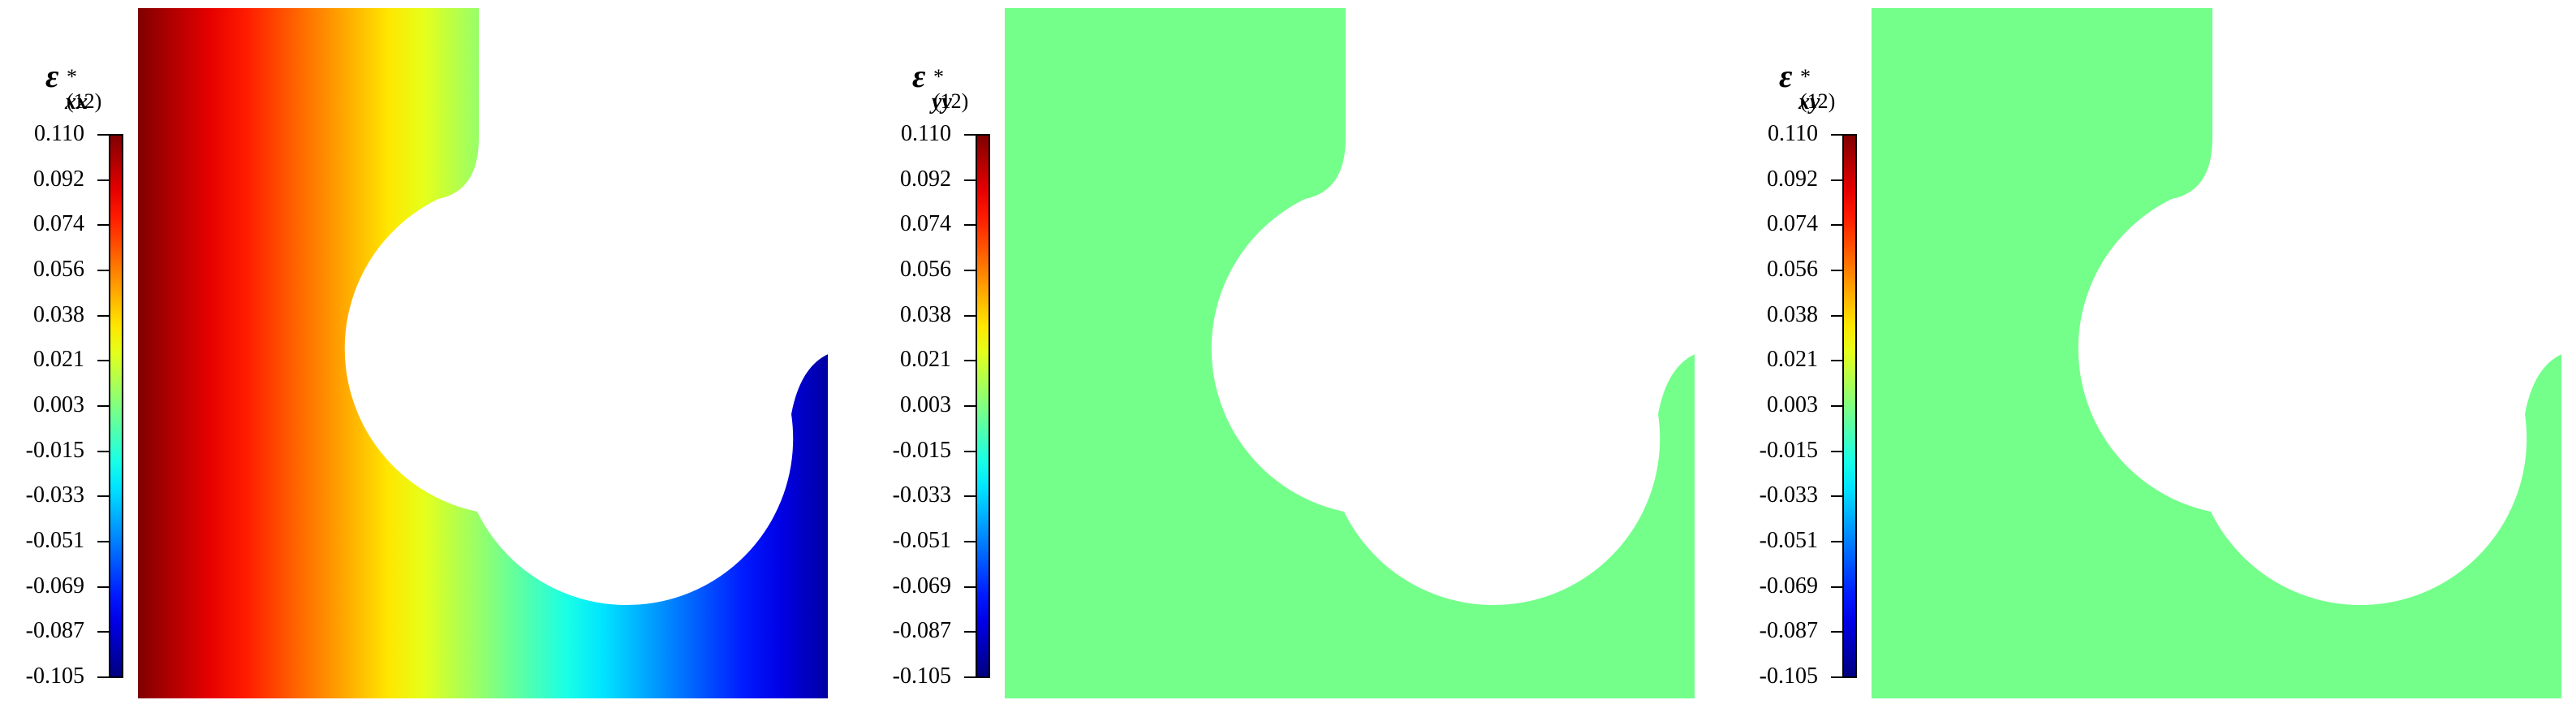 The height and width of the screenshot is (713, 2576). I want to click on colorbar-title: ε *(12) yy, so click(940, 86).